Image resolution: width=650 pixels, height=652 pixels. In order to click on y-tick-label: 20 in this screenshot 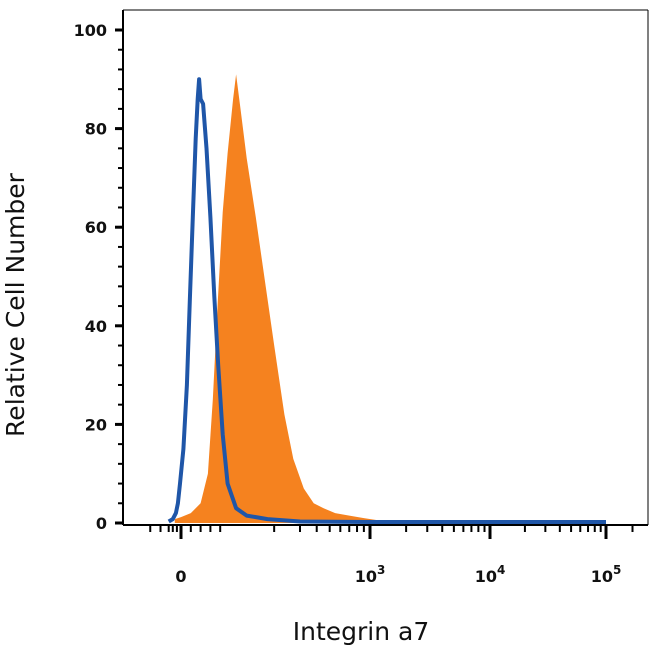, I will do `click(96, 424)`.